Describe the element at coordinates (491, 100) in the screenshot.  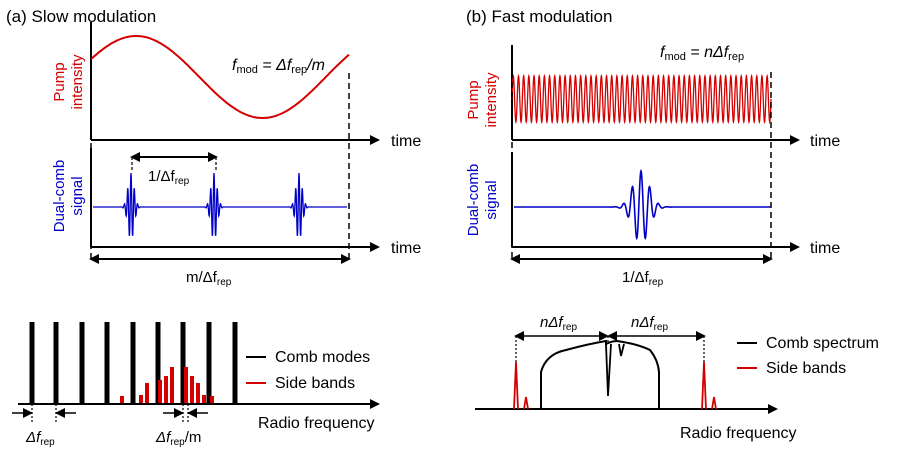
I see `panel-b-pump-label-2: intensity` at that location.